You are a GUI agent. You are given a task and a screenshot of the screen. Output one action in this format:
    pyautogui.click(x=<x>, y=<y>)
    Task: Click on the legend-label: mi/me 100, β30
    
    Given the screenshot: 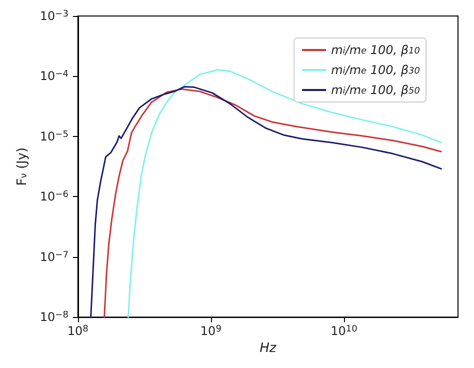 What is the action you would take?
    pyautogui.click(x=375, y=70)
    